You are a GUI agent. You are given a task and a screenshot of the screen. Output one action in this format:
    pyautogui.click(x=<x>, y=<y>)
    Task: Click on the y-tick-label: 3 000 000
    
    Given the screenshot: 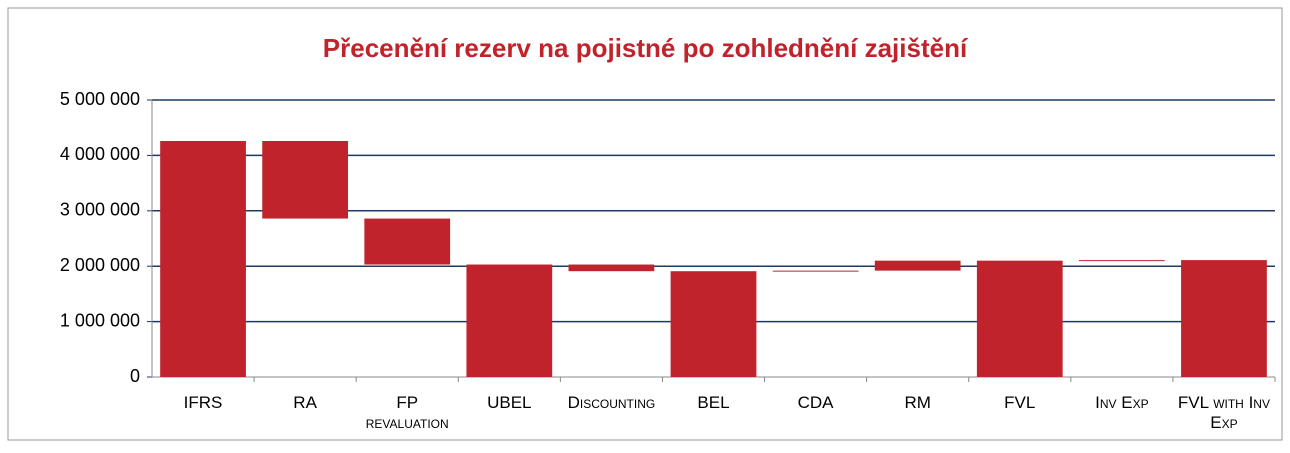 What is the action you would take?
    pyautogui.click(x=100, y=210)
    